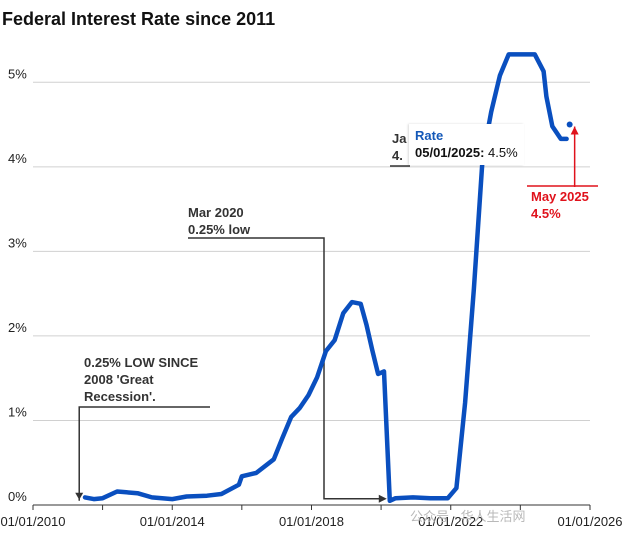 This screenshot has width=636, height=541. I want to click on may-2025-annotation-line-1: May 2025, so click(560, 196).